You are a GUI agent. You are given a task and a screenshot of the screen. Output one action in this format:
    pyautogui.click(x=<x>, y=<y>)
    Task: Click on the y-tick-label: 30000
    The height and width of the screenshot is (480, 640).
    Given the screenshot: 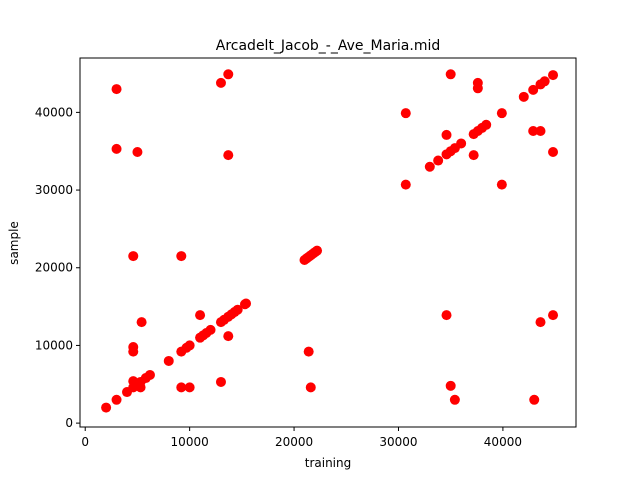 What is the action you would take?
    pyautogui.click(x=54, y=190)
    